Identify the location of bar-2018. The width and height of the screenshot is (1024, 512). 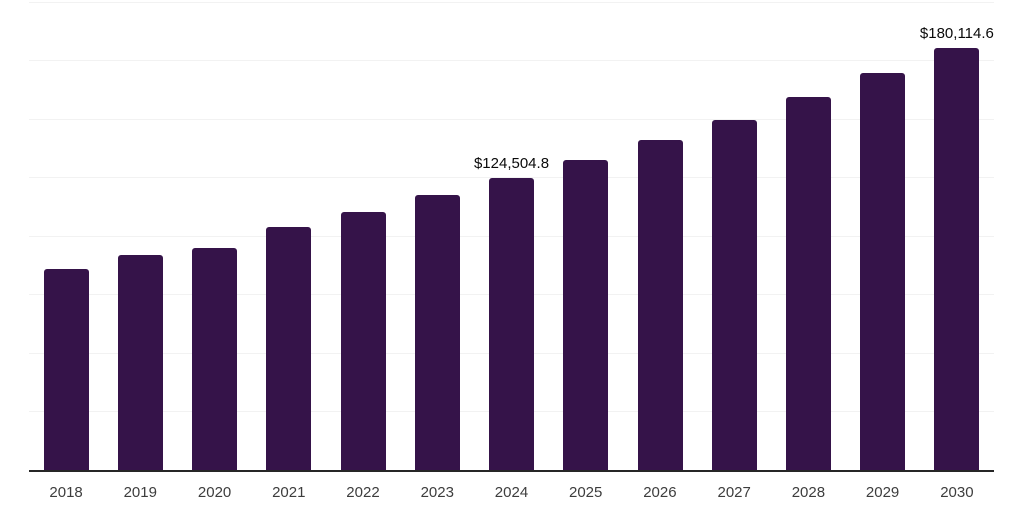
(66, 369).